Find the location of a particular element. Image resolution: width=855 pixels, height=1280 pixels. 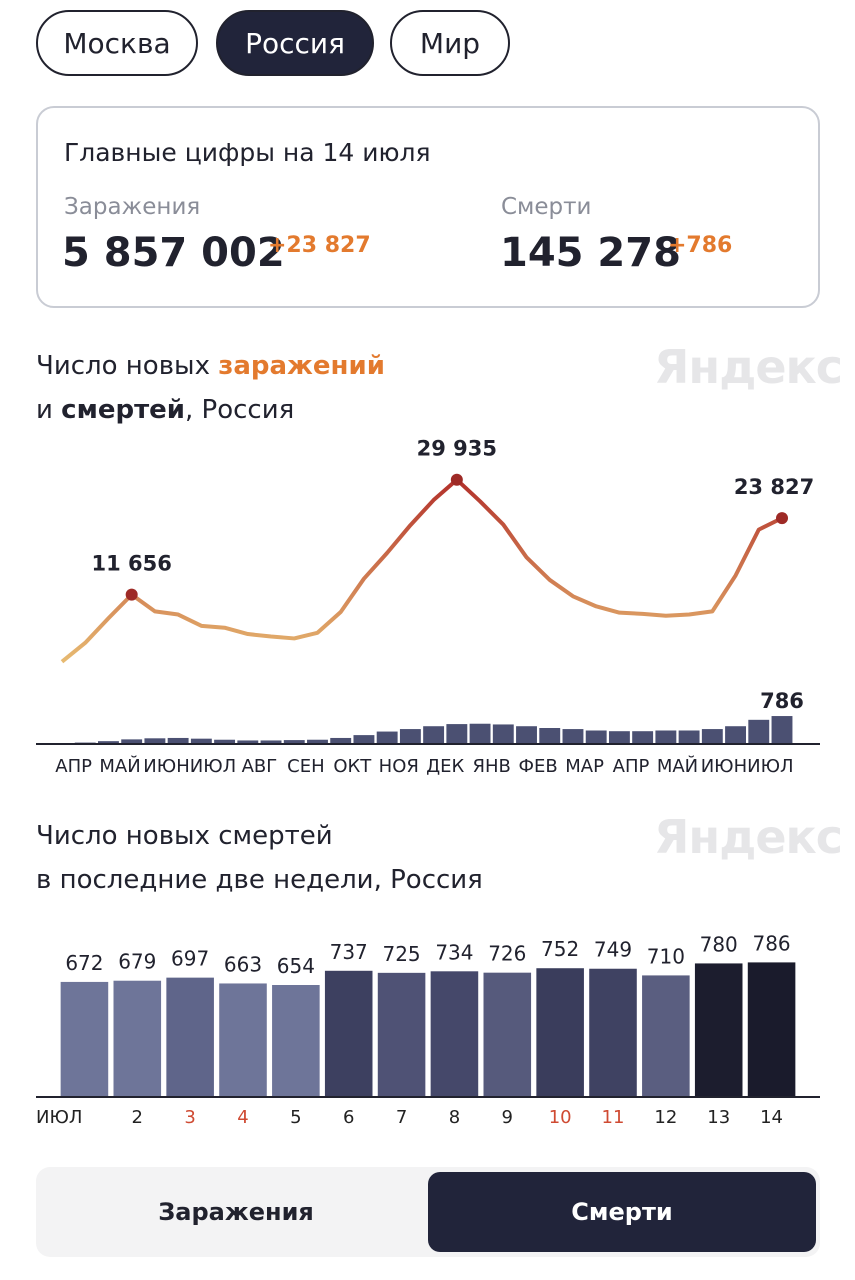

x-tick-label: ЯНВ is located at coordinates (491, 766).